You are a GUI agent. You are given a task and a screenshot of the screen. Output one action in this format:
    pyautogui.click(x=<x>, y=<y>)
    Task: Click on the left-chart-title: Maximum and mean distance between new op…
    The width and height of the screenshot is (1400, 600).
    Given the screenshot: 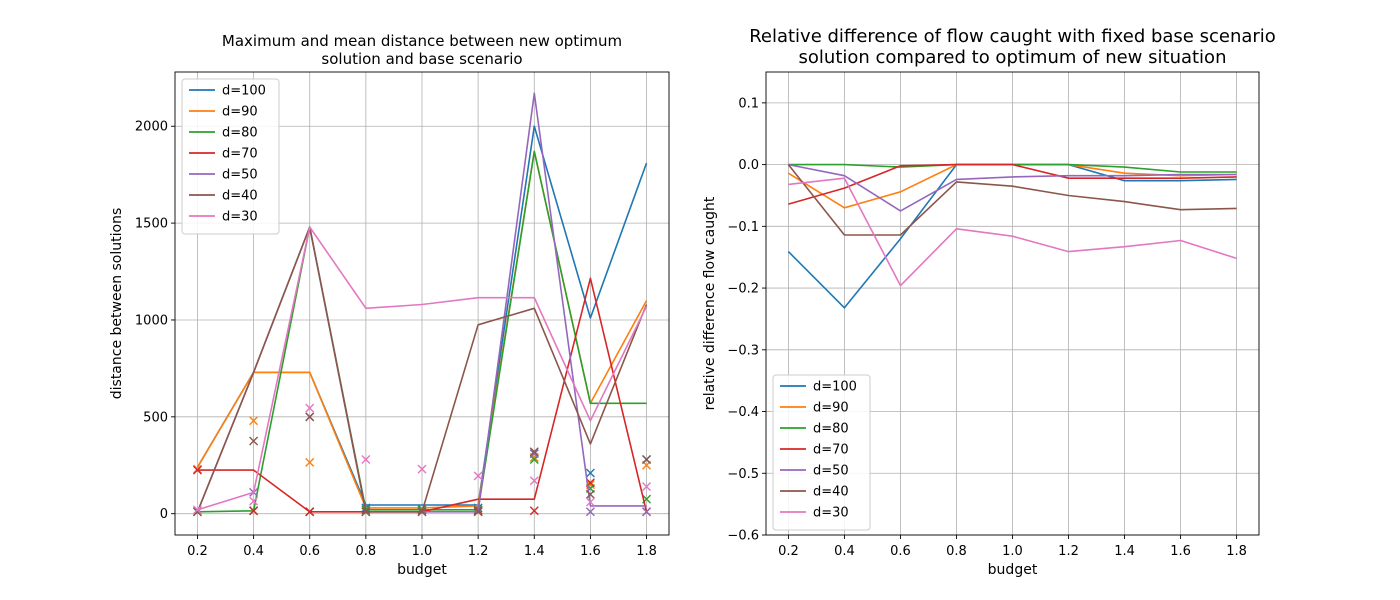 What is the action you would take?
    pyautogui.click(x=422, y=41)
    